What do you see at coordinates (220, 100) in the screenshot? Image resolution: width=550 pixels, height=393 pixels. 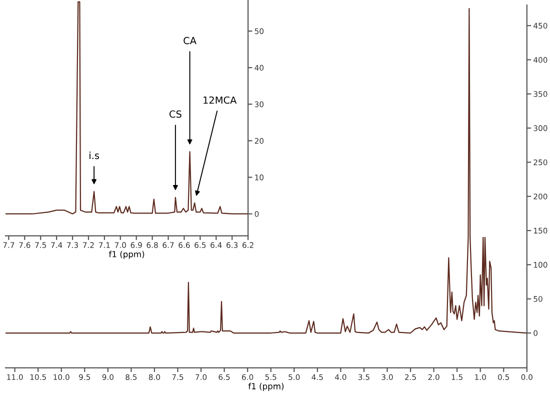 I see `annotation: 12MCA` at bounding box center [220, 100].